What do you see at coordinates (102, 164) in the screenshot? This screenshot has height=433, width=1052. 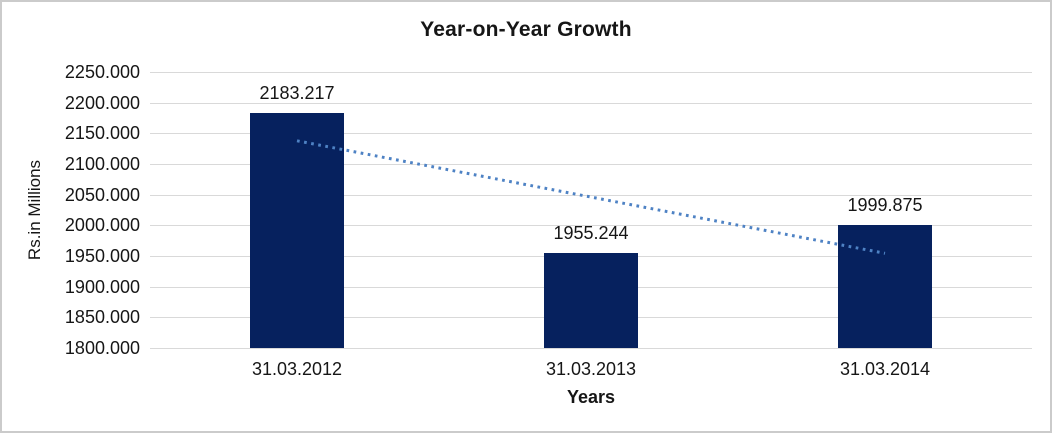 I see `y-axis-tick-label: 2100.000` at bounding box center [102, 164].